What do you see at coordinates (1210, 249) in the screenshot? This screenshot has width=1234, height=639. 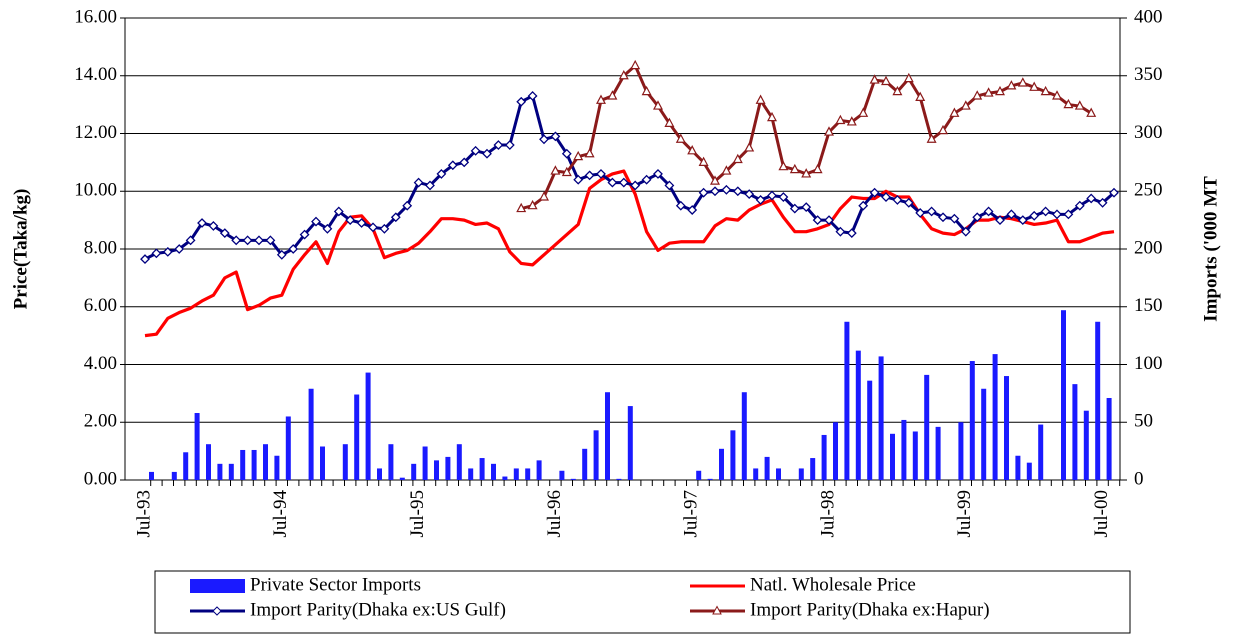 I see `y2-axis-title: Imports ('000 MT` at bounding box center [1210, 249].